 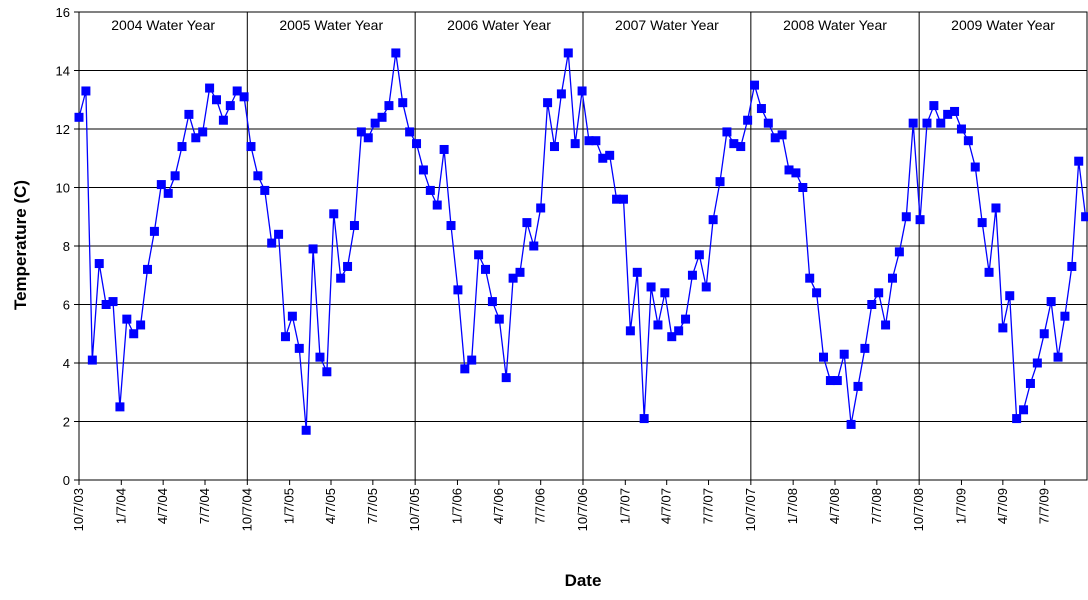 I want to click on x-tick-label: 7/7/06, so click(x=540, y=506).